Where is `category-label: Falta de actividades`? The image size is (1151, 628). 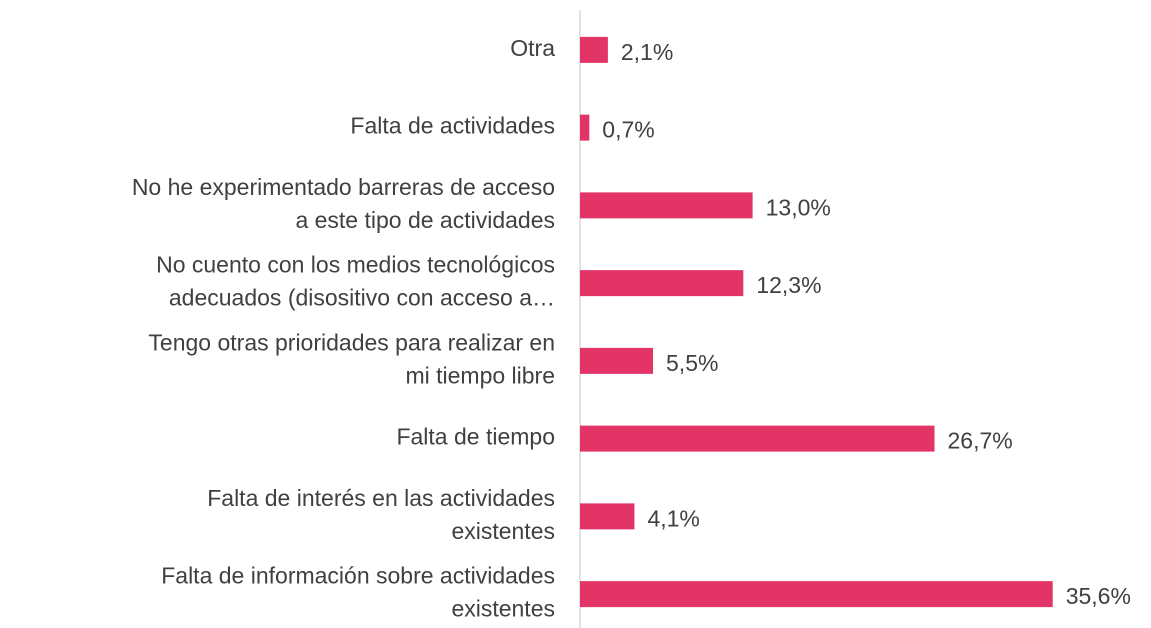 category-label: Falta de actividades is located at coordinates (452, 126).